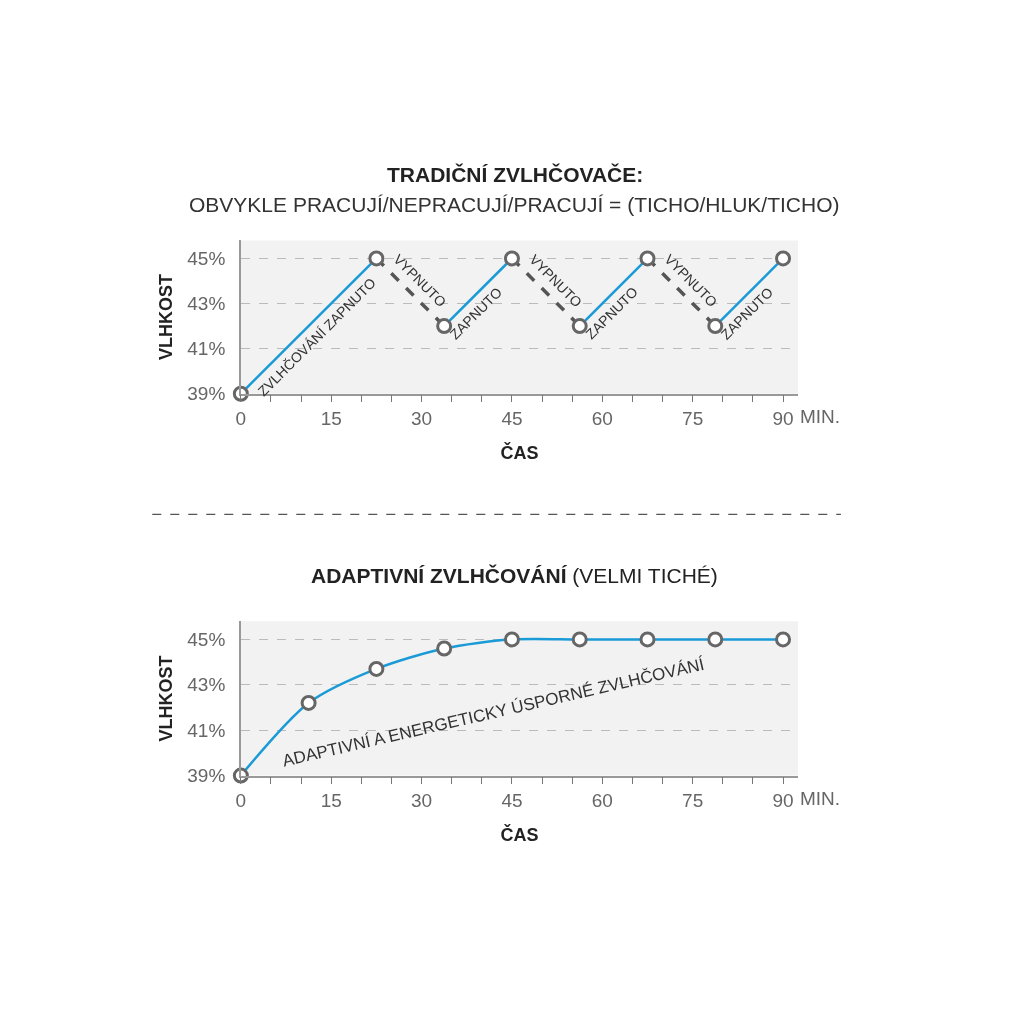 This screenshot has height=1024, width=1024. Describe the element at coordinates (439, 575) in the screenshot. I see `chart-title: ADAPTIVNÍ ZVLHČOVÁNÍ` at that location.